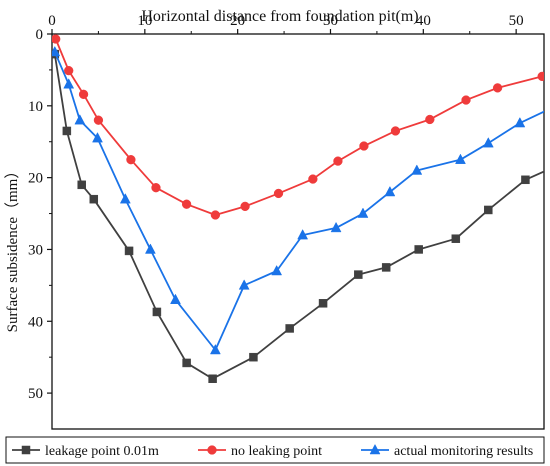  I want to click on x-tick-label: 20, so click(237, 21).